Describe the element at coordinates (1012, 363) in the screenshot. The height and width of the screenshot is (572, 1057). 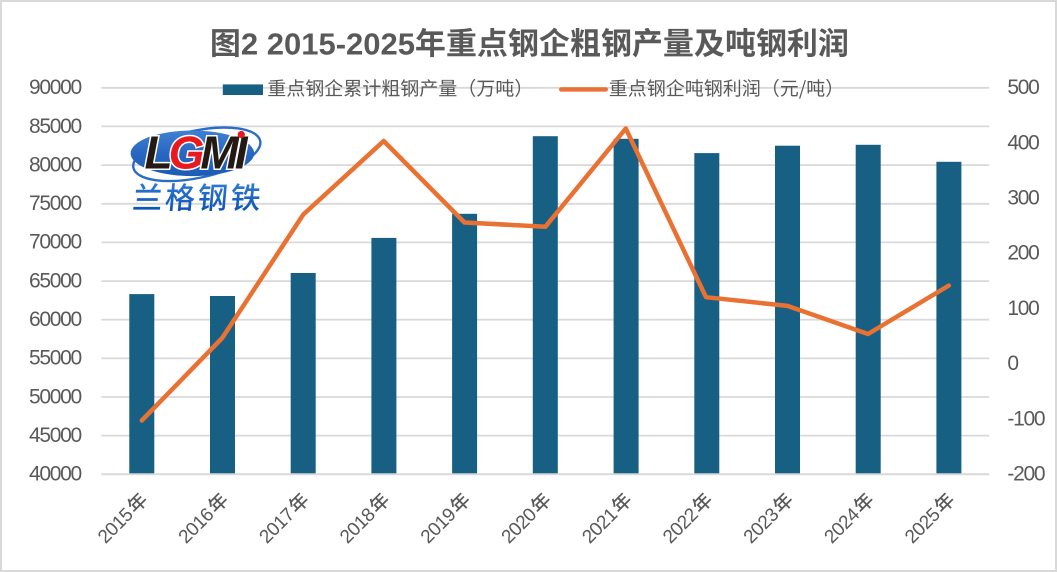
I see `svg-text: 0` at that location.